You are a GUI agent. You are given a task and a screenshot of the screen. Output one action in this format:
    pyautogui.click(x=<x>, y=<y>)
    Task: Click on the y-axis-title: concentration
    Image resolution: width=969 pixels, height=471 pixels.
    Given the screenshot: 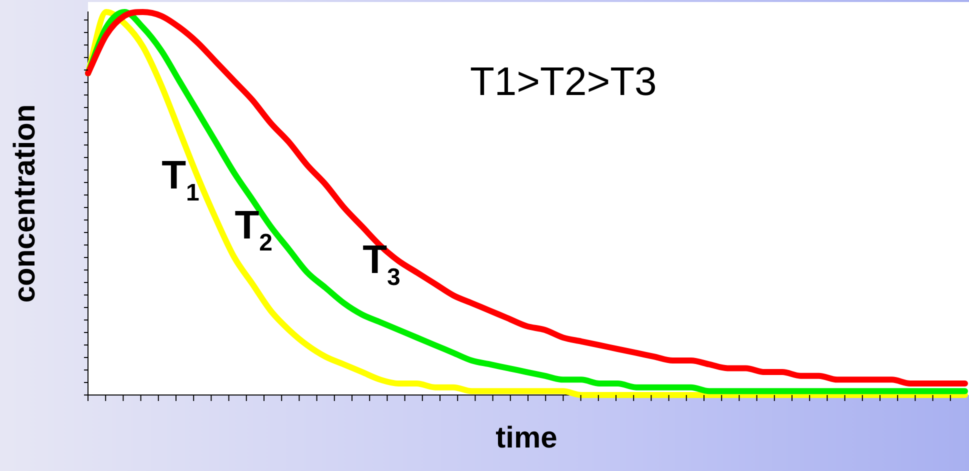 What is the action you would take?
    pyautogui.click(x=25, y=203)
    